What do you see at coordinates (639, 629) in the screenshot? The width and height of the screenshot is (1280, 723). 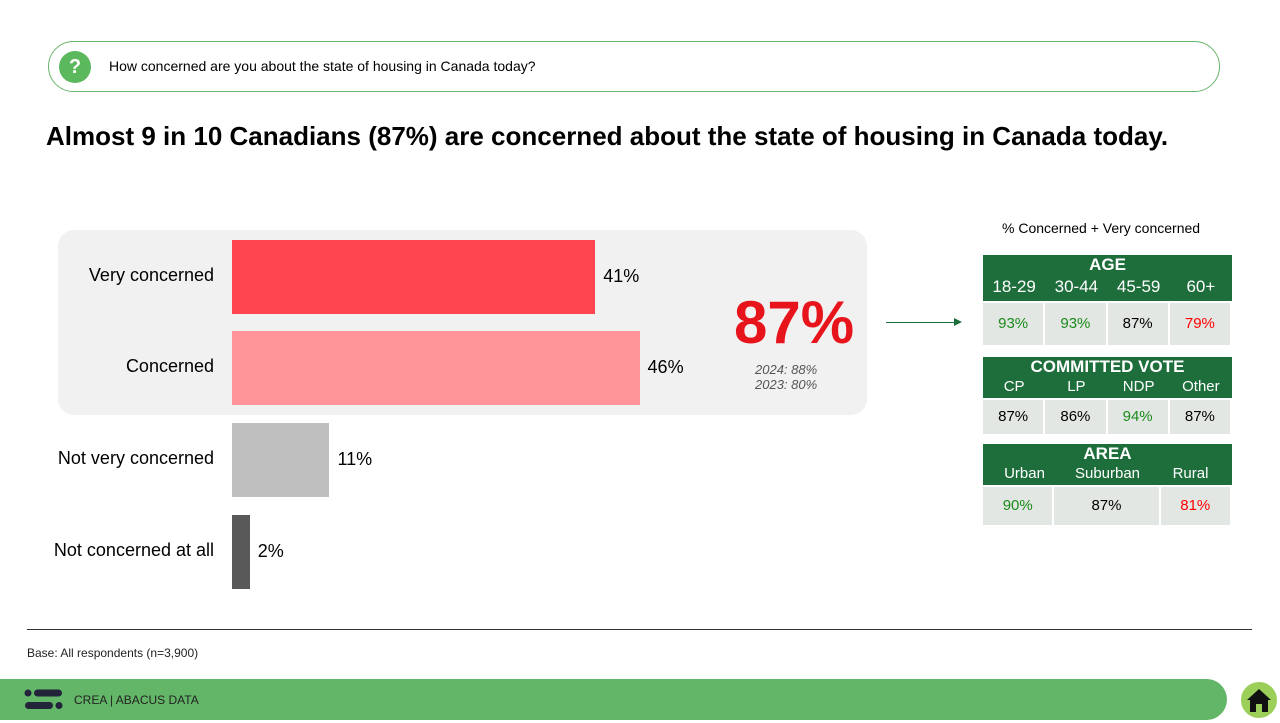 I see `divider` at bounding box center [639, 629].